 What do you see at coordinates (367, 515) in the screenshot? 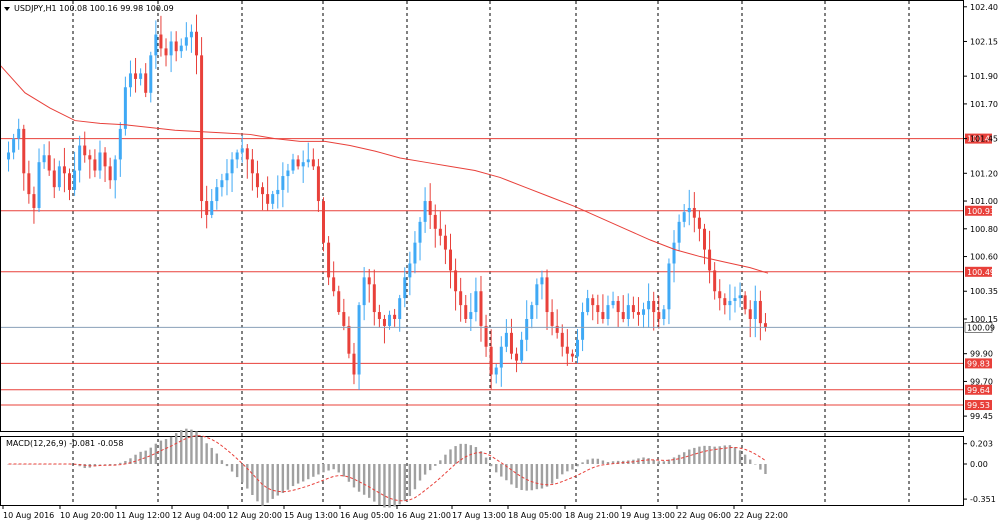
I see `x-tick-label: 16 Aug 05:00` at bounding box center [367, 515].